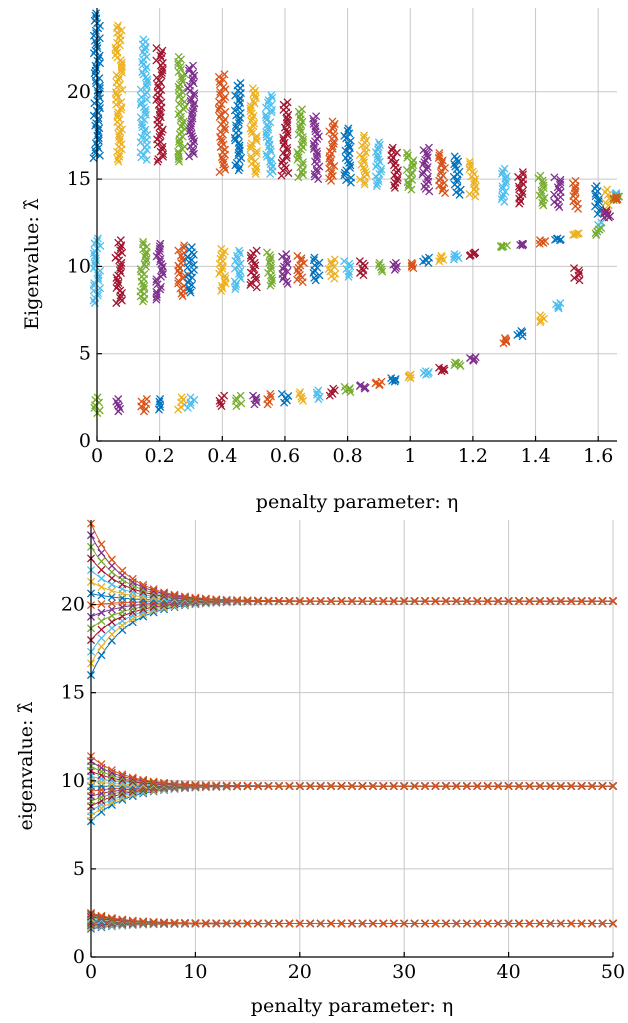 The width and height of the screenshot is (628, 1023). I want to click on bottom-x-tick-label: 30, so click(404, 972).